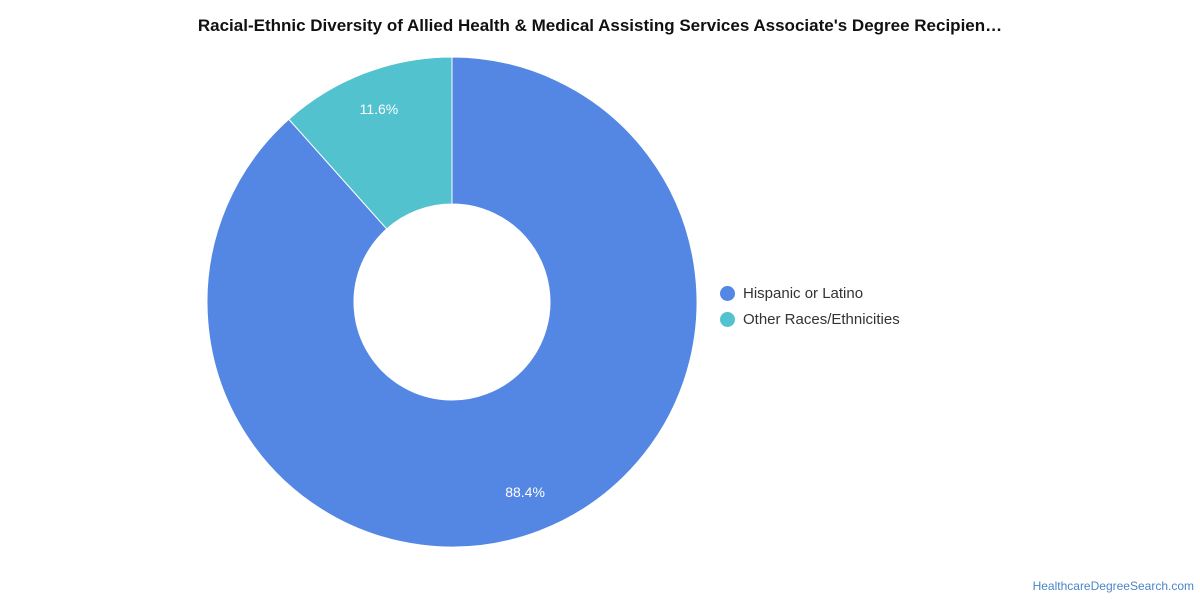 Image resolution: width=1200 pixels, height=600 pixels. I want to click on source-link: HealthcareDegreeSearch.com, so click(1113, 586).